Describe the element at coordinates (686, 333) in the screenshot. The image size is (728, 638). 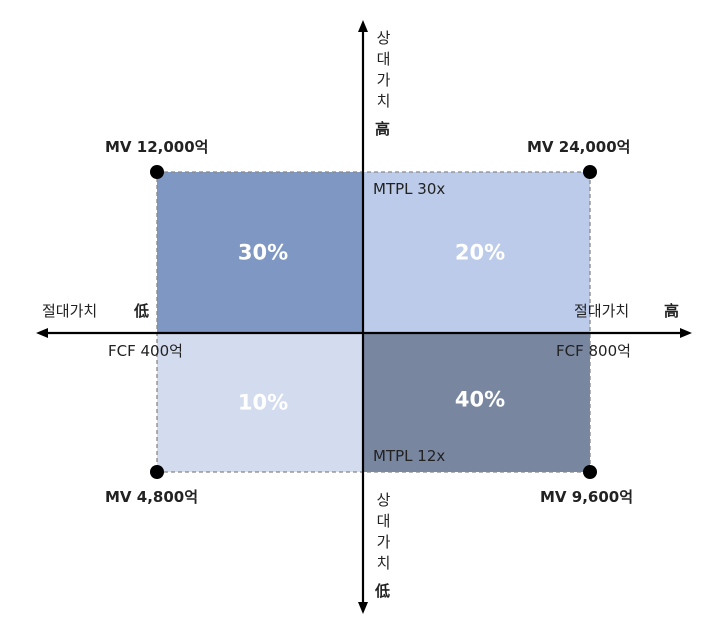
I see `arrow-right` at that location.